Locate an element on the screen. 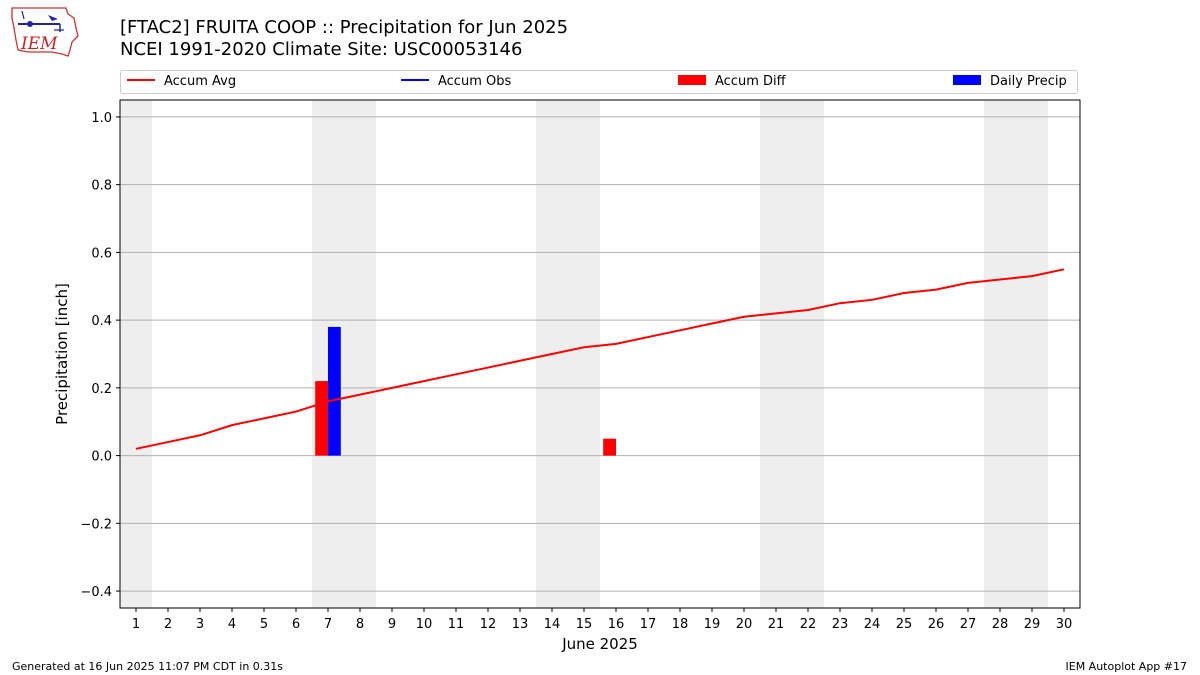 The image size is (1200, 675). legend-item-accum-obs: Accum Obs is located at coordinates (456, 82).